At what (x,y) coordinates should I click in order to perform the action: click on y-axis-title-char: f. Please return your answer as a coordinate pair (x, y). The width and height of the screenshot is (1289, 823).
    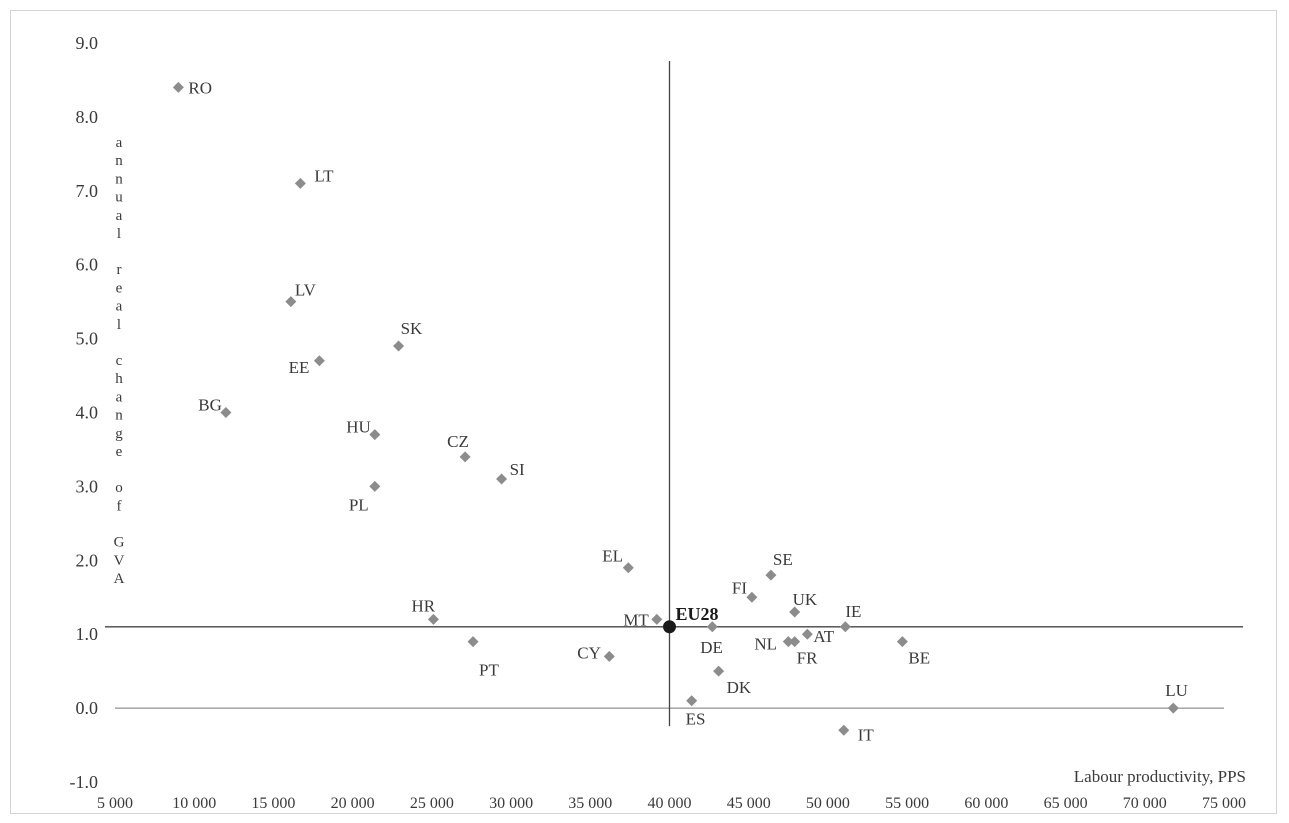
    Looking at the image, I should click on (119, 506).